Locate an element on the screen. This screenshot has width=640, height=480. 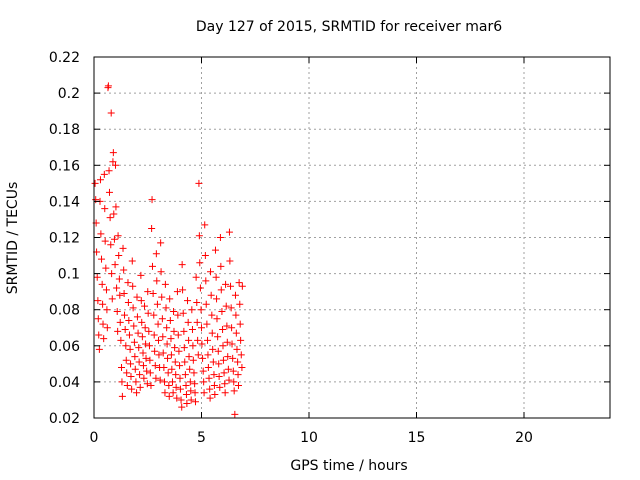
y-tick-label: 0.02 is located at coordinates (64, 419).